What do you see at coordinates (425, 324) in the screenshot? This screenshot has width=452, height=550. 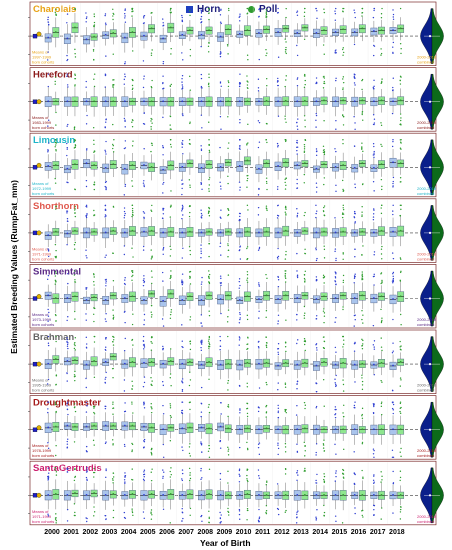 I see `combined-note: combined` at bounding box center [425, 324].